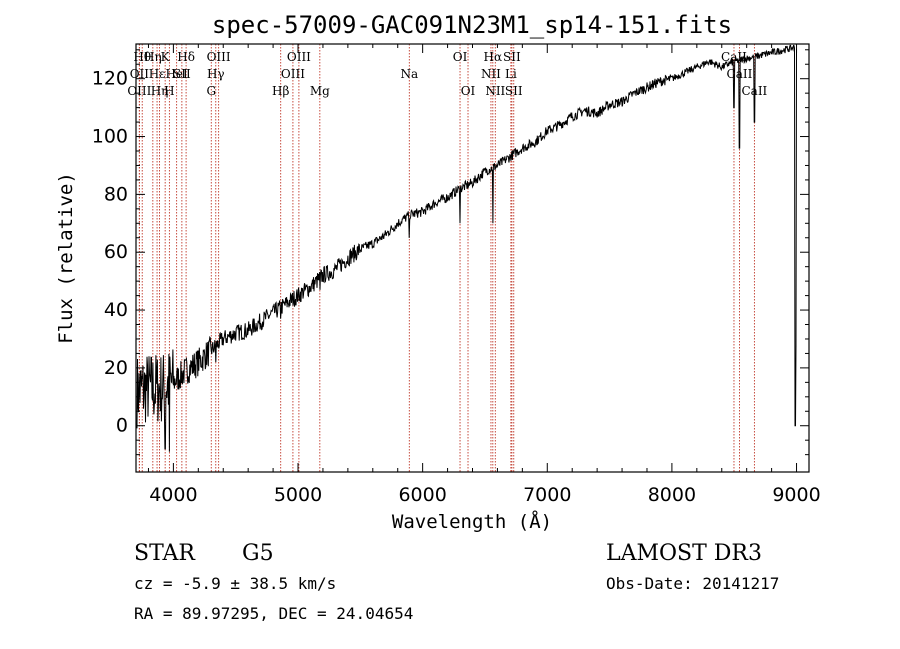  I want to click on emission-line-label: Mg, so click(320, 91).